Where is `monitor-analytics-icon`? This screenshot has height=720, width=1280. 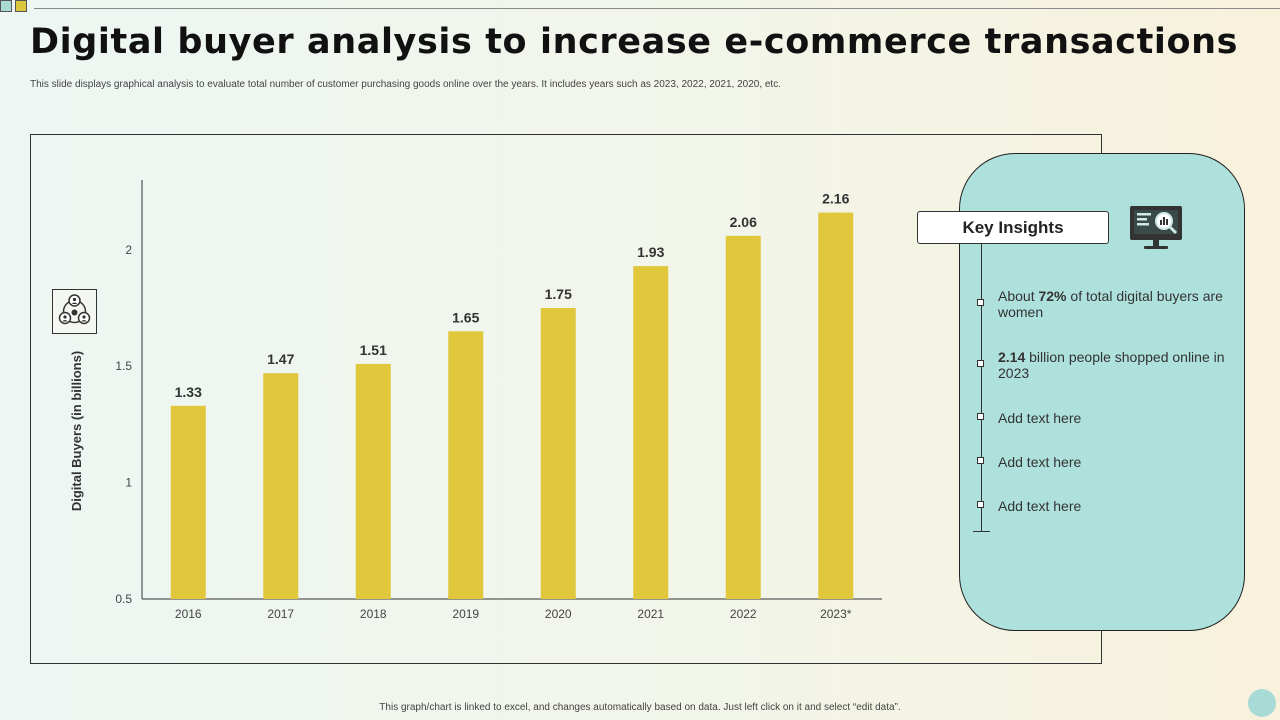 monitor-analytics-icon is located at coordinates (1156, 228).